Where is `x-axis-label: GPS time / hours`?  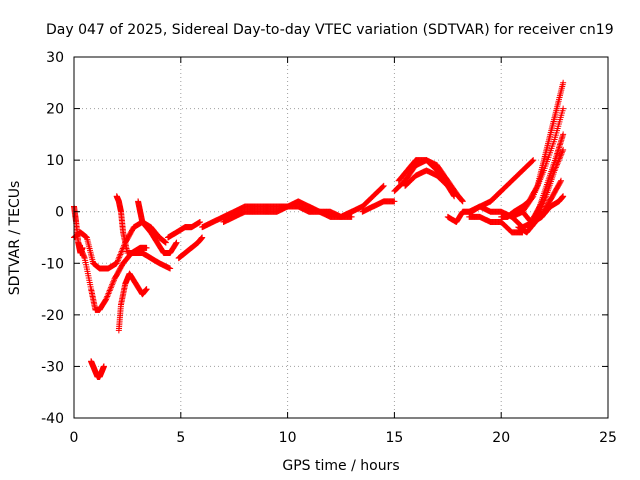
x-axis-label: GPS time / hours is located at coordinates (340, 466).